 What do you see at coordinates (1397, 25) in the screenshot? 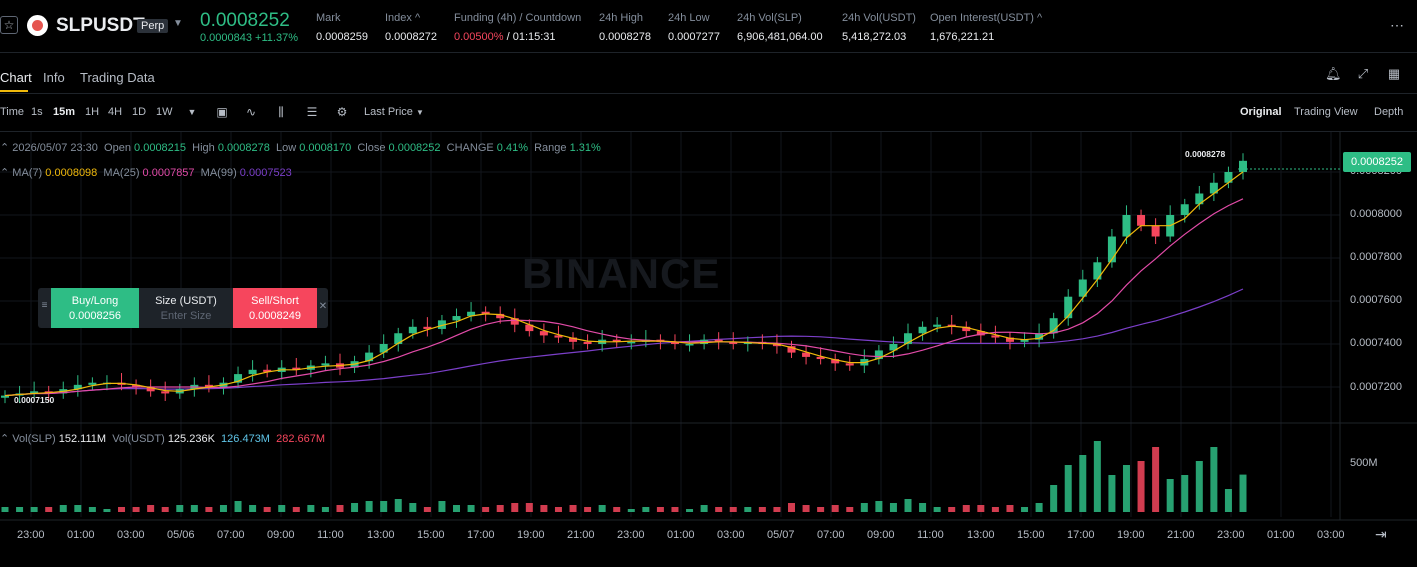
I see `more-icon: ⋯` at bounding box center [1397, 25].